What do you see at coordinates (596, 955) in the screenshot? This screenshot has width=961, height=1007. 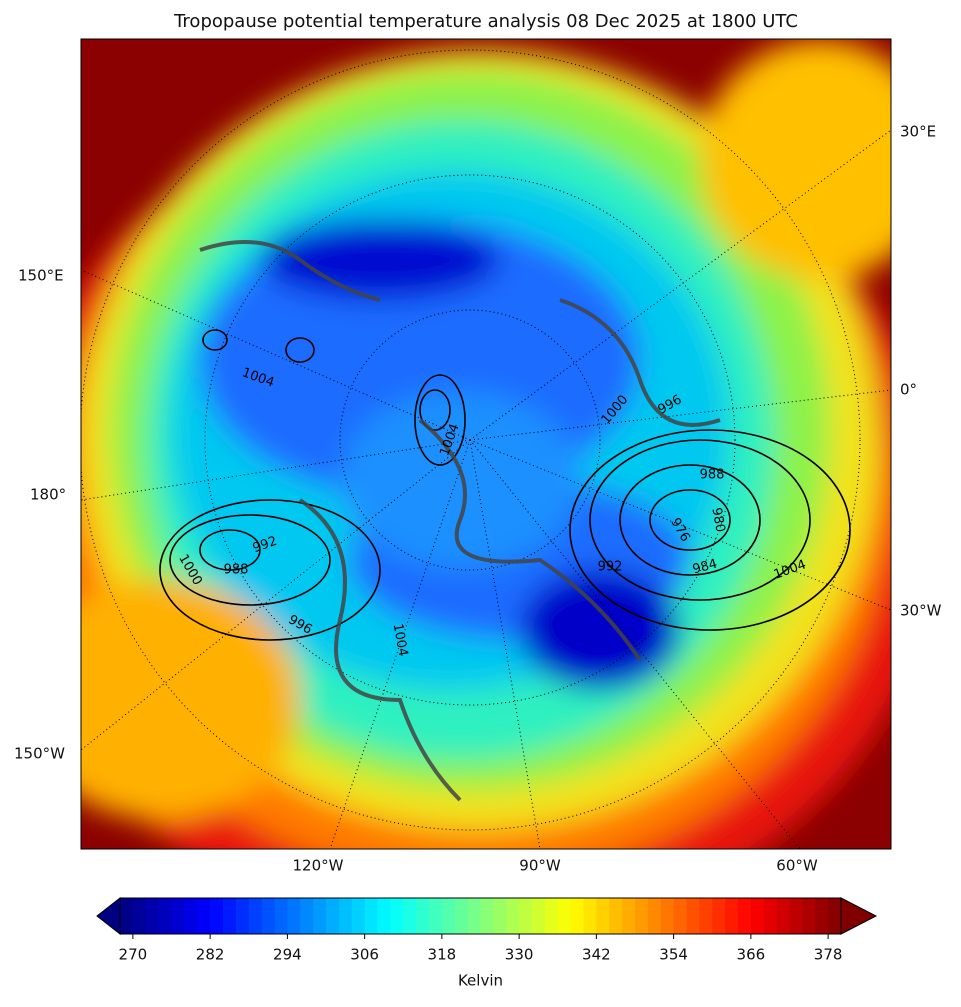 I see `colorbar-tick-label: 342` at bounding box center [596, 955].